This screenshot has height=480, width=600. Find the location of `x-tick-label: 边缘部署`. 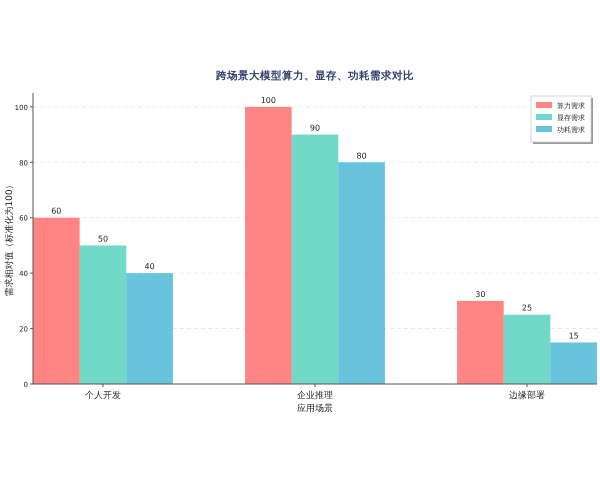

x-tick-label: 边缘部署 is located at coordinates (527, 395).